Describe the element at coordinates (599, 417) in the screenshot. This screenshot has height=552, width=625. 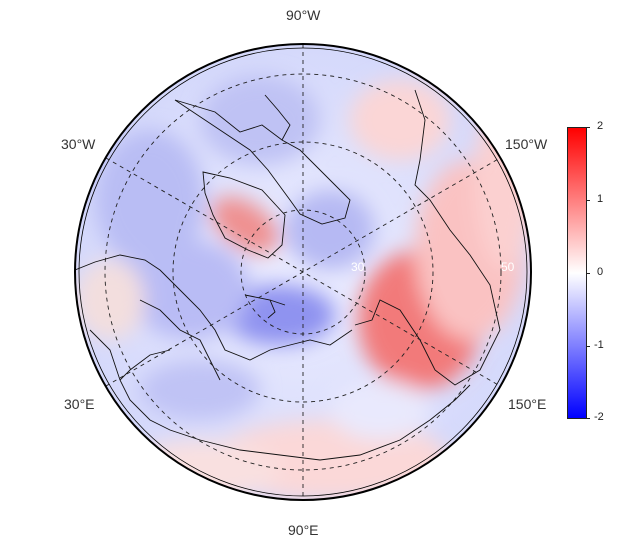
I see `colorbar-tick-neg2: -2` at that location.